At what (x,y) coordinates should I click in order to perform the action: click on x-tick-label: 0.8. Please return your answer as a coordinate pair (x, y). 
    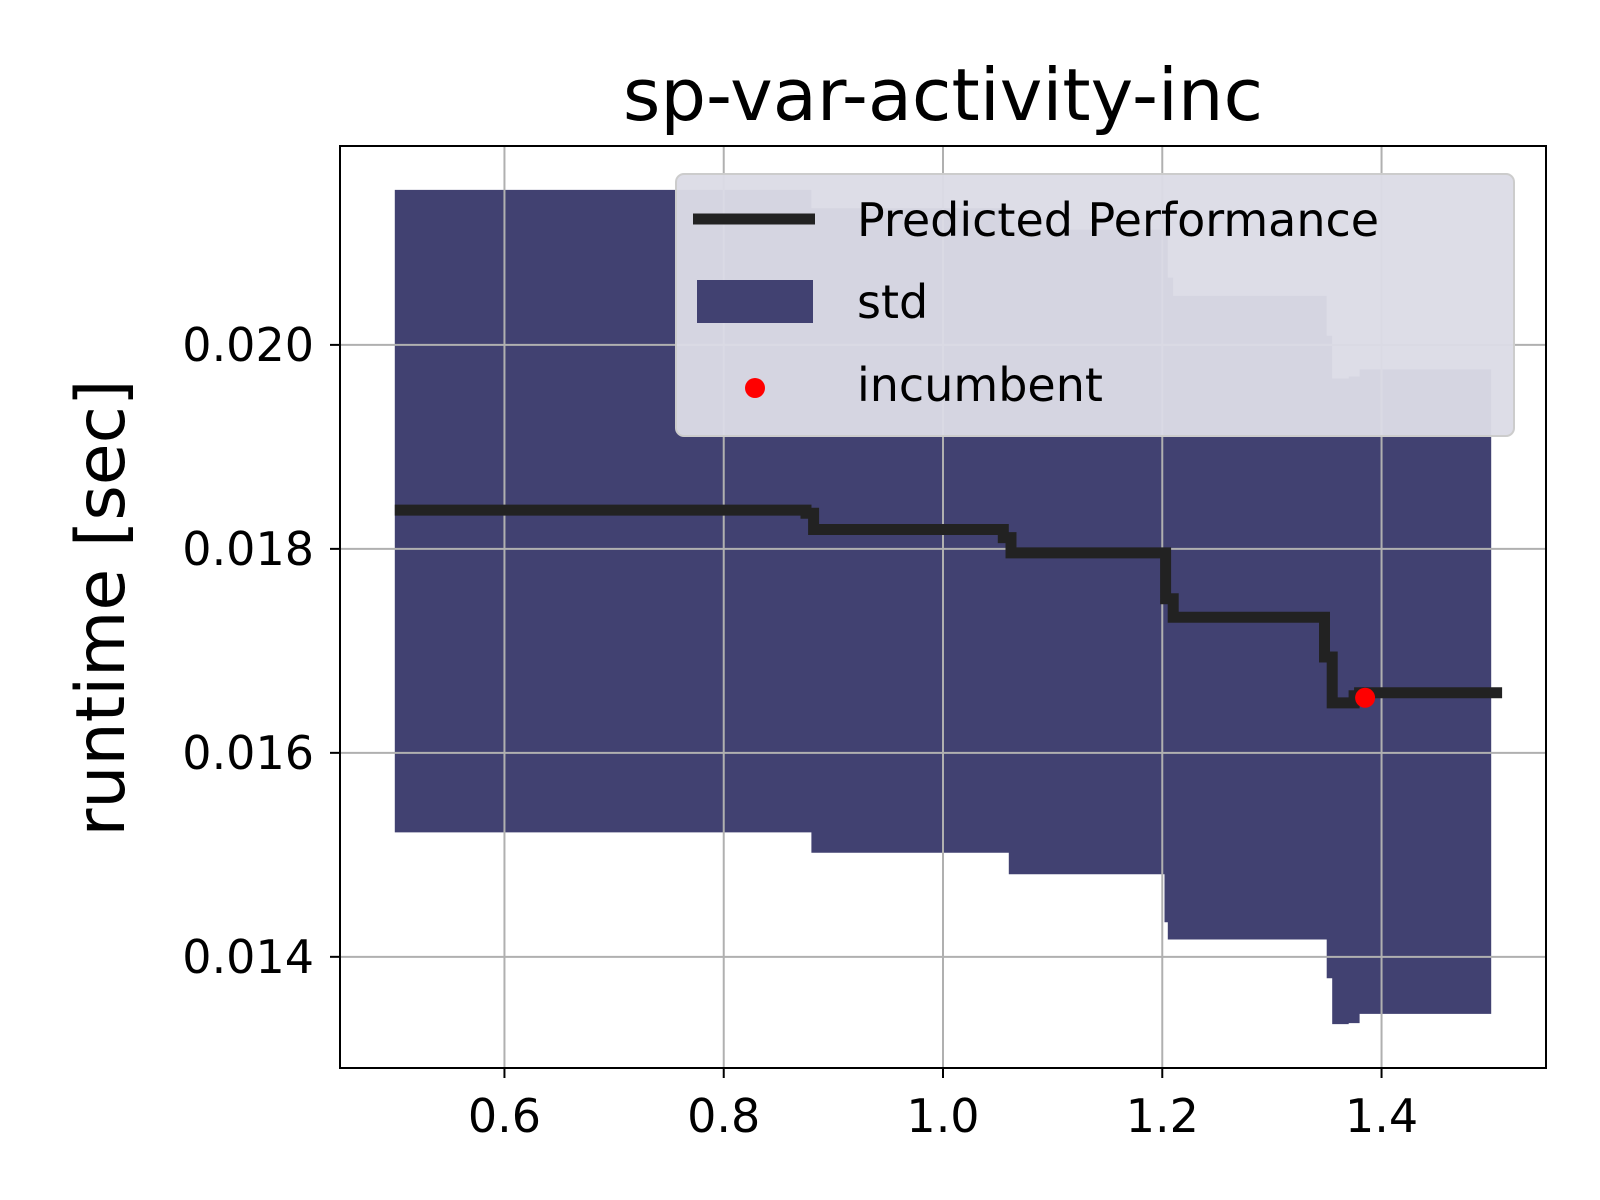
    Looking at the image, I should click on (723, 1116).